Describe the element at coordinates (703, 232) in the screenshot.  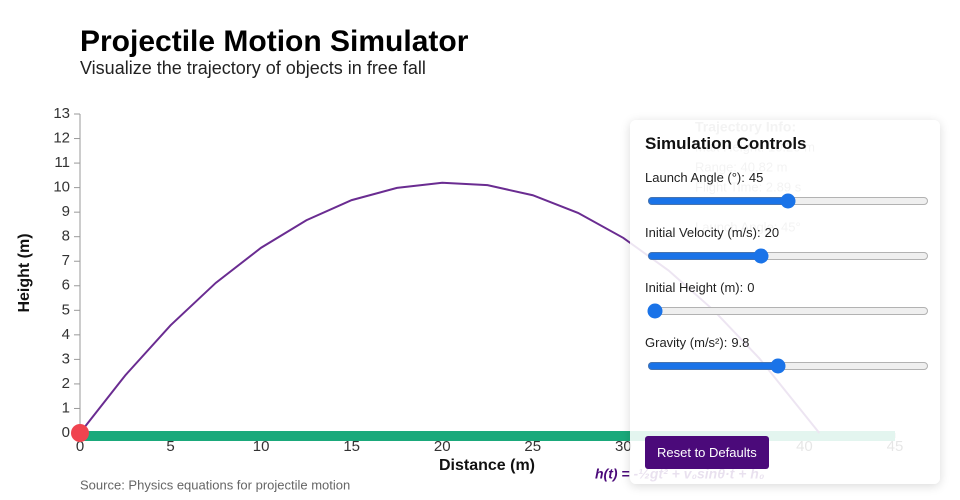
I see `slider-label: Initial Velocity (m/s):` at that location.